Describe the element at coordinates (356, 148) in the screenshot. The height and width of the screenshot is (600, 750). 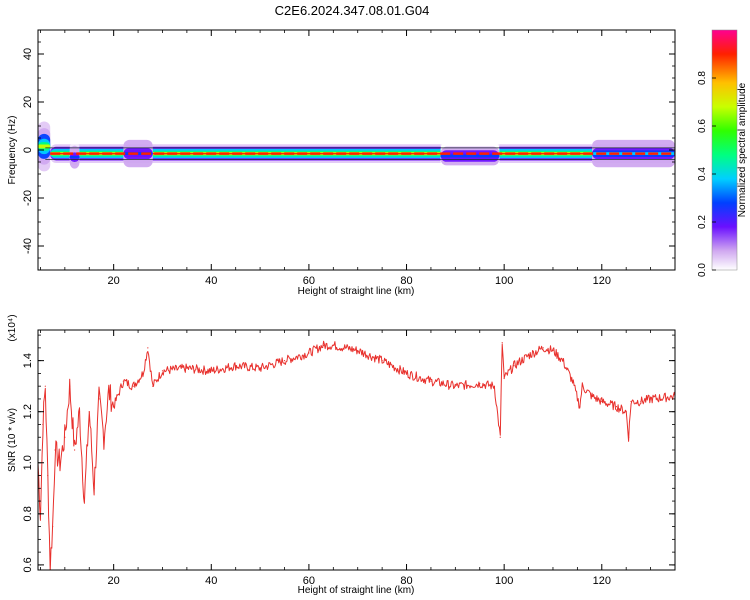
I see `spectrogram-plot-area` at that location.